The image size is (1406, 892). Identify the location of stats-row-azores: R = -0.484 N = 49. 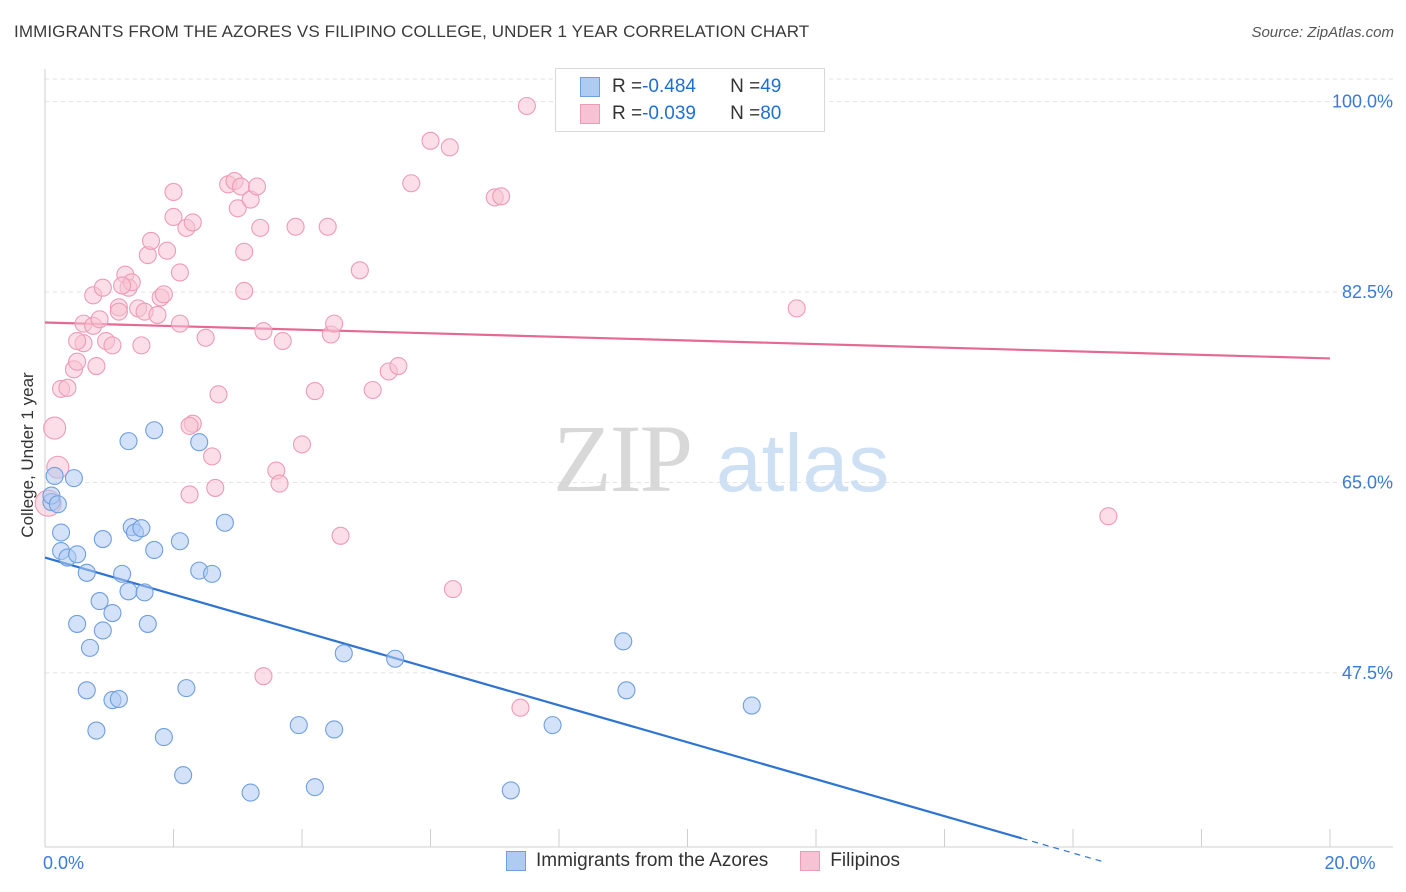
(680, 87).